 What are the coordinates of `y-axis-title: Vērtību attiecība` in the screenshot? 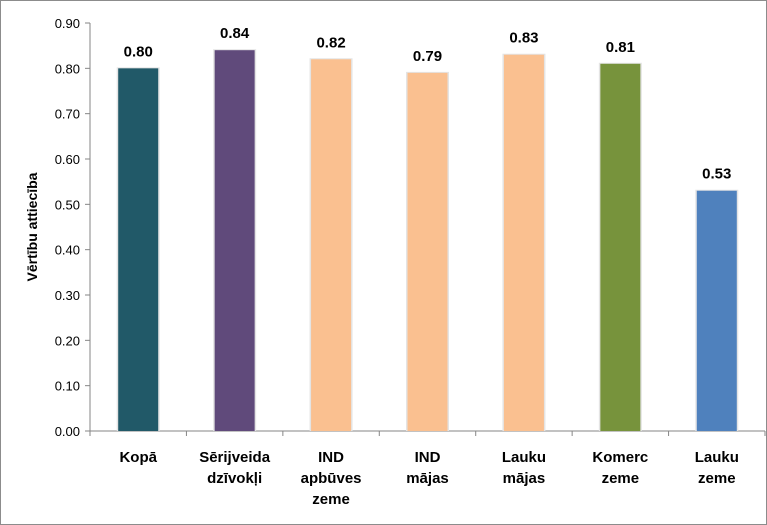 It's located at (32, 226).